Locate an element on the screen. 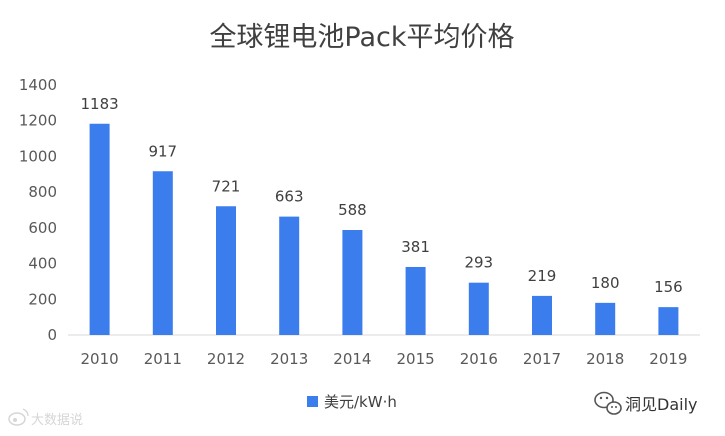 The height and width of the screenshot is (436, 725). watermark-left-text: 大数据说 is located at coordinates (57, 420).